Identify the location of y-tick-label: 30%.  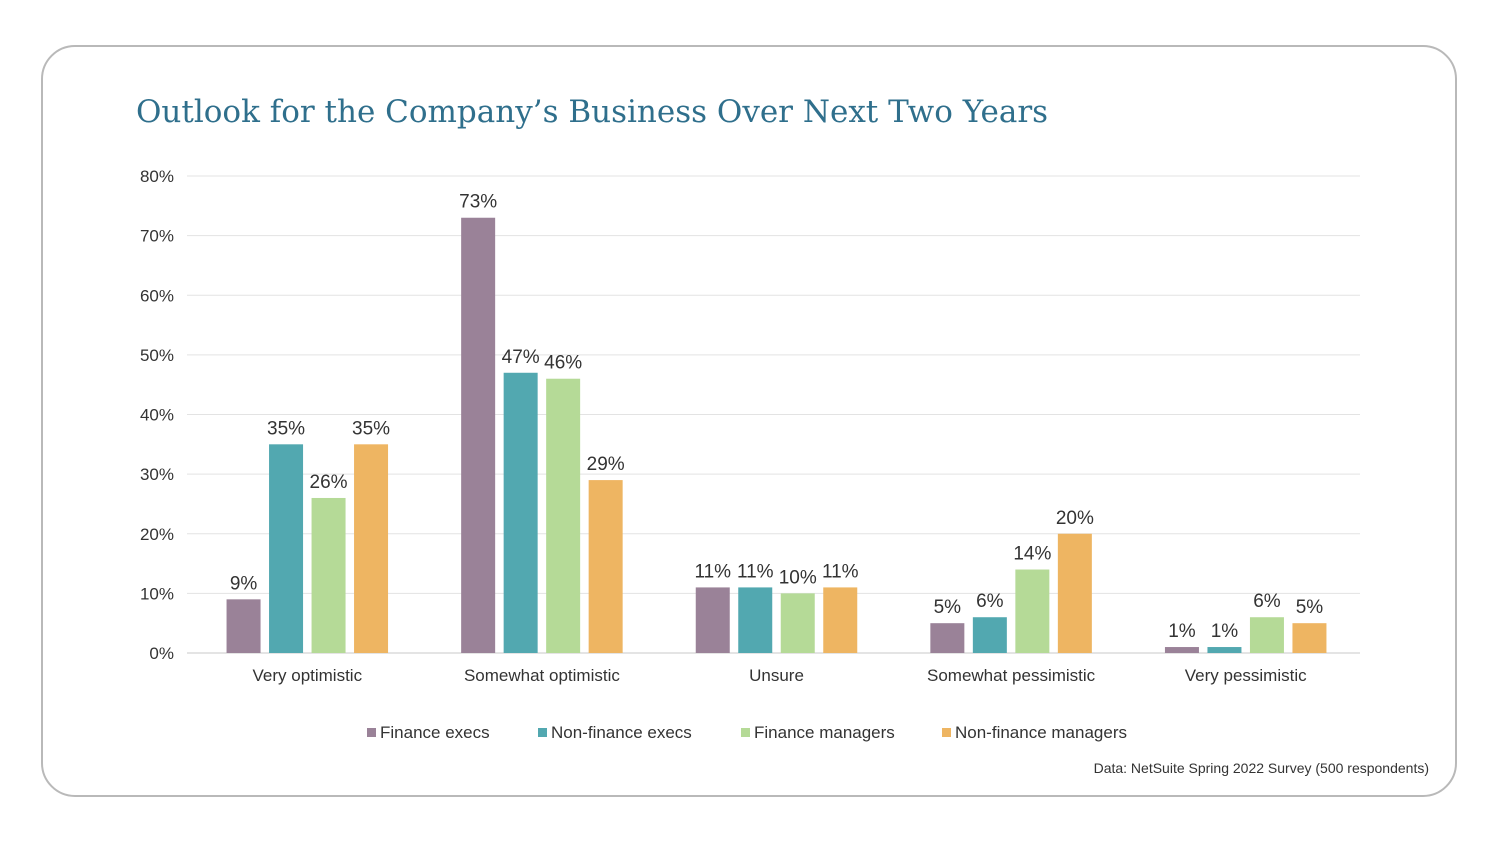
(157, 474).